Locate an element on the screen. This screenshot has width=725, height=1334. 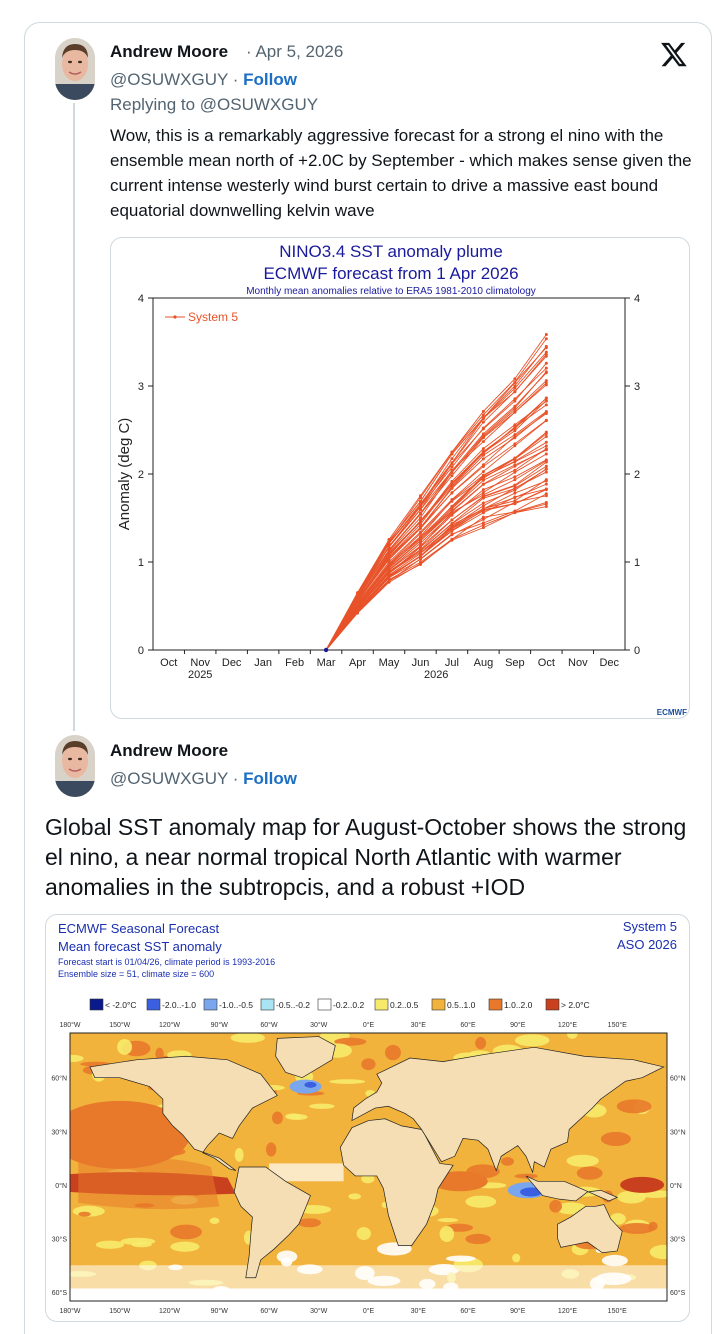
x-tick-label: Jul is located at coordinates (452, 663).